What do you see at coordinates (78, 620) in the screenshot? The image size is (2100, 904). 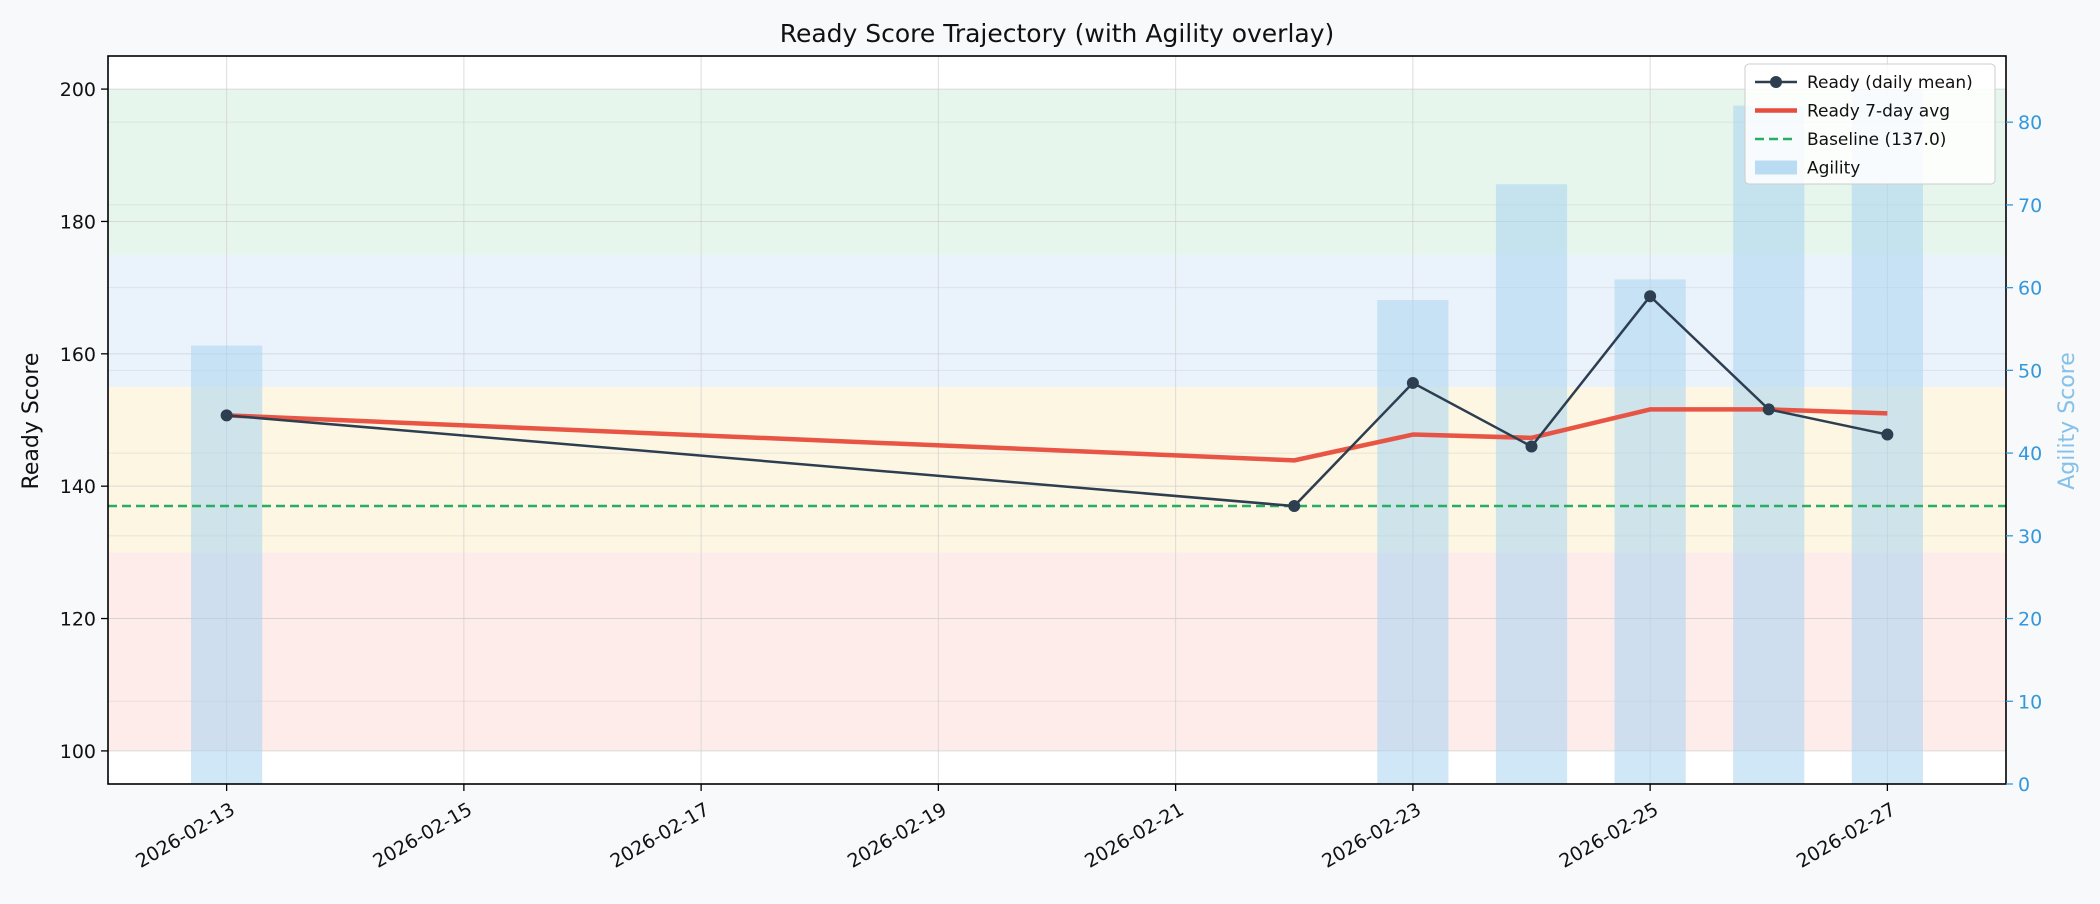 I see `y-tick-label: 120` at bounding box center [78, 620].